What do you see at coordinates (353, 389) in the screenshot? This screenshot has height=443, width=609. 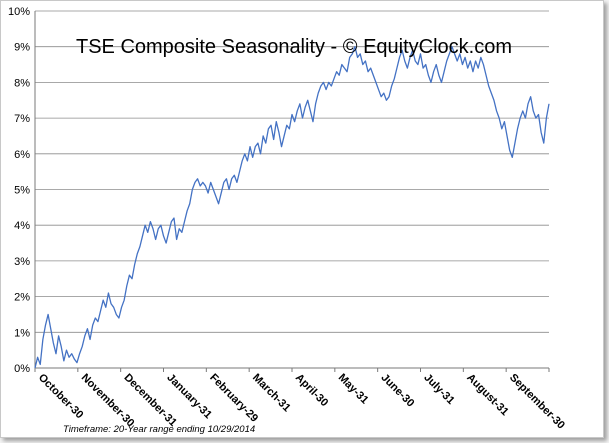 I see `x-tick-label: May-31` at bounding box center [353, 389].